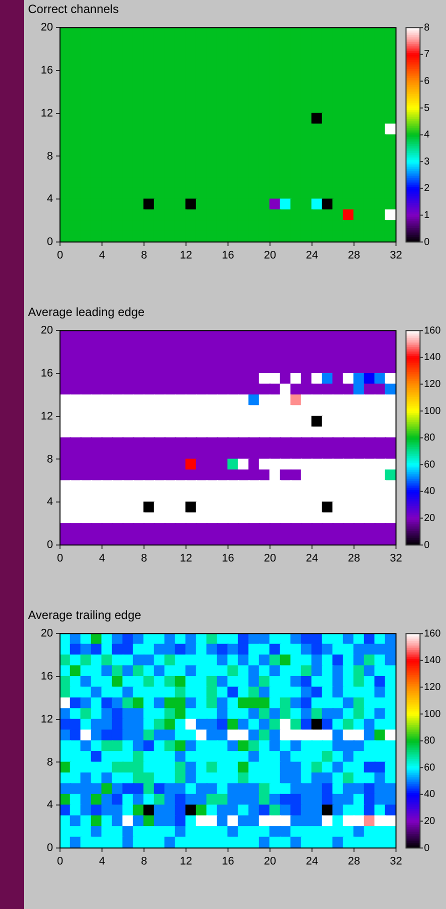  Describe the element at coordinates (427, 188) in the screenshot. I see `color-bar-label: 2` at that location.